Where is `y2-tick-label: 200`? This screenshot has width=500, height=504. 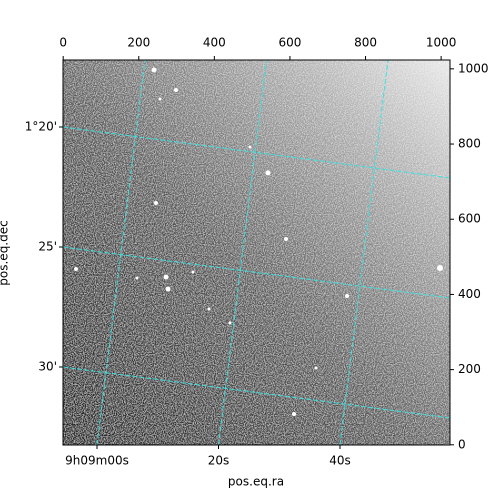
y2-tick-label: 200 is located at coordinates (469, 369).